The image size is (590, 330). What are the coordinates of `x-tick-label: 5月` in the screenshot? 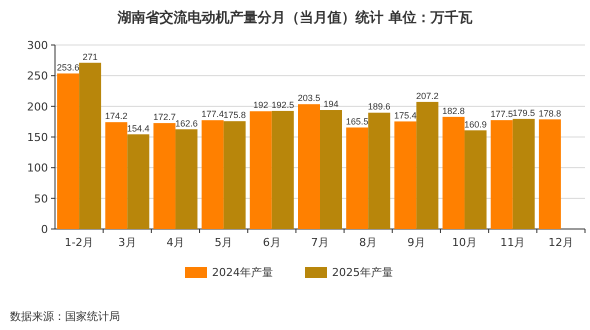 It's located at (223, 242).